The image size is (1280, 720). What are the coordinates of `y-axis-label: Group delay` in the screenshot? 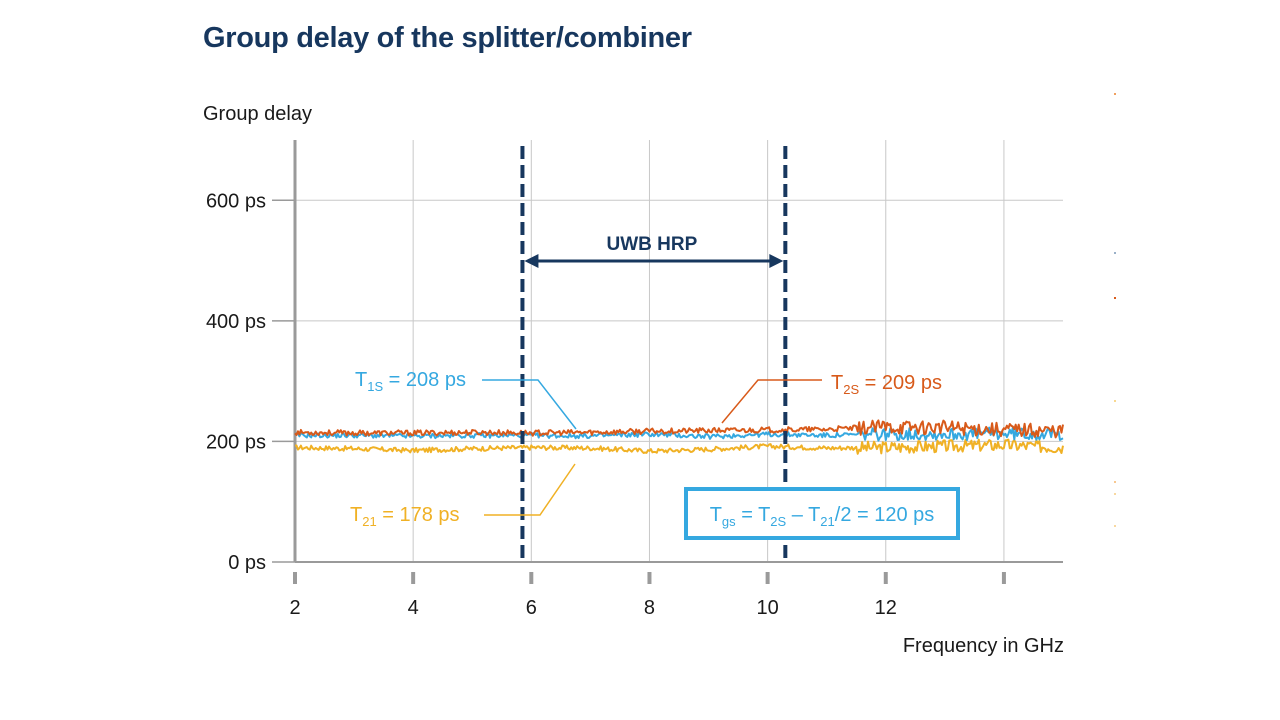 It's located at (257, 114).